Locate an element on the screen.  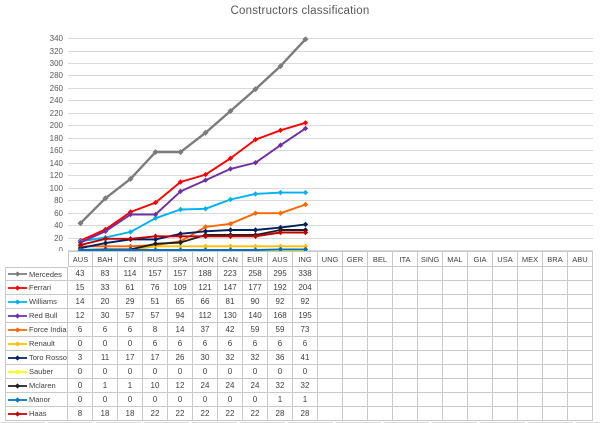
series-line-ferrari is located at coordinates (193, 181).